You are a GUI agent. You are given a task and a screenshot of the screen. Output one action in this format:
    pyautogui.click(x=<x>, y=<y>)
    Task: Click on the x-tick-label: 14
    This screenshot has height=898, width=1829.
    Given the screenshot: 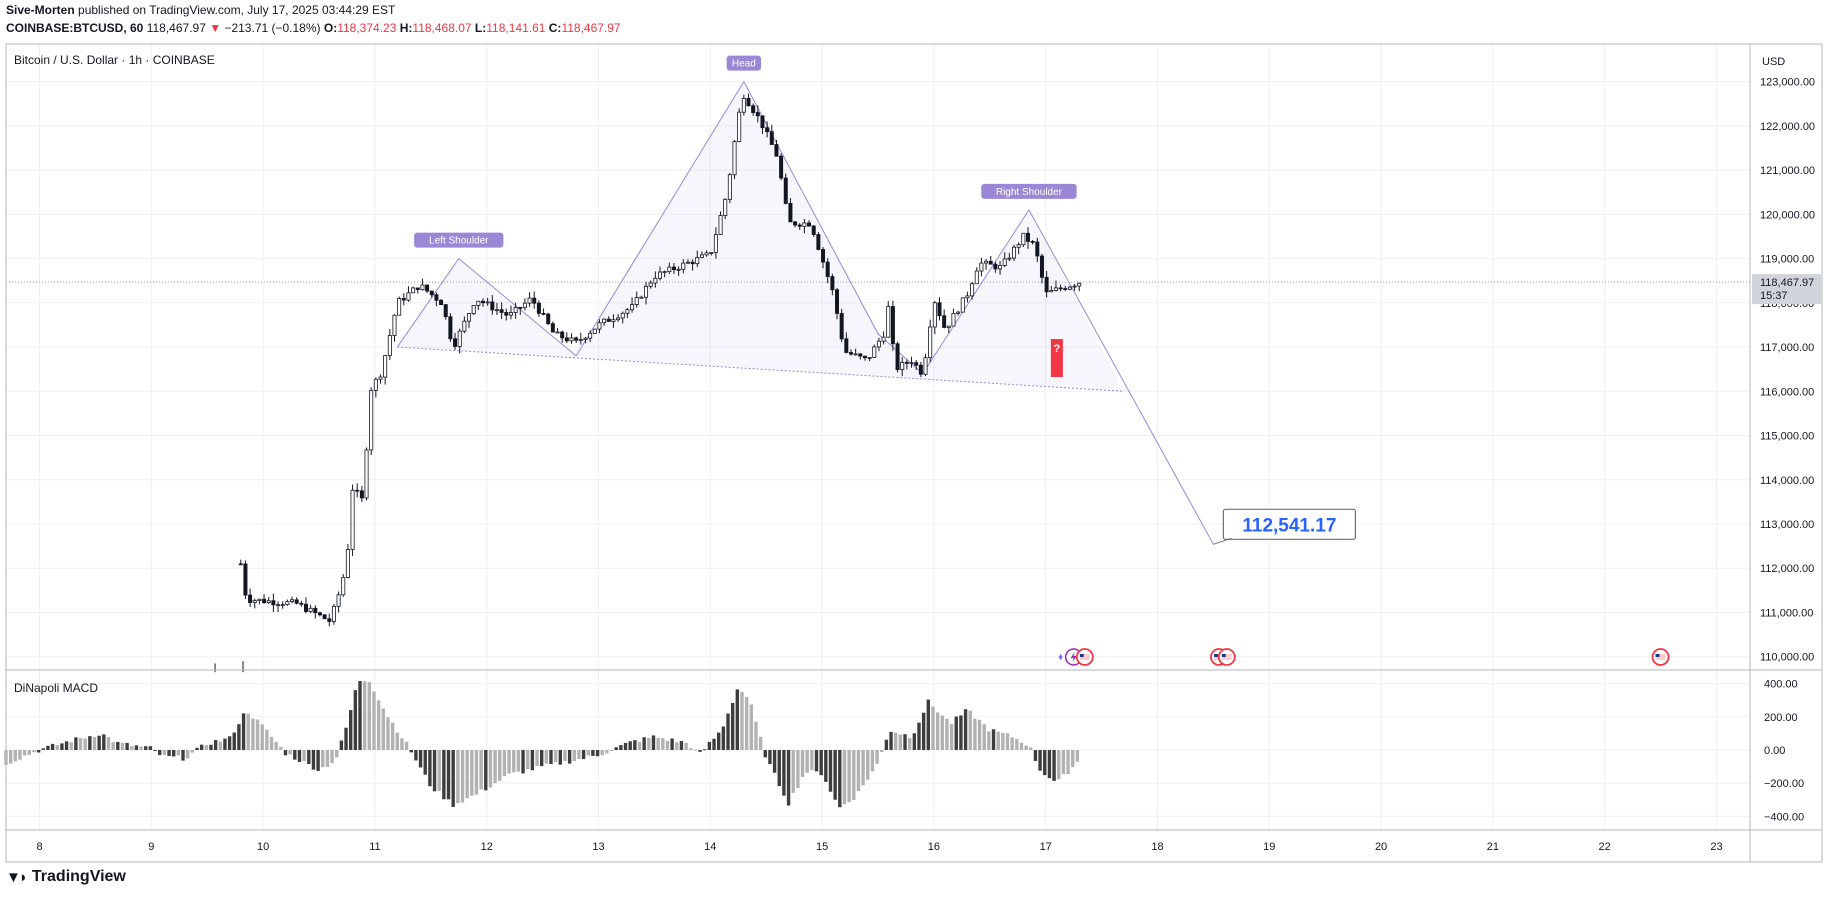 What is the action you would take?
    pyautogui.click(x=710, y=847)
    